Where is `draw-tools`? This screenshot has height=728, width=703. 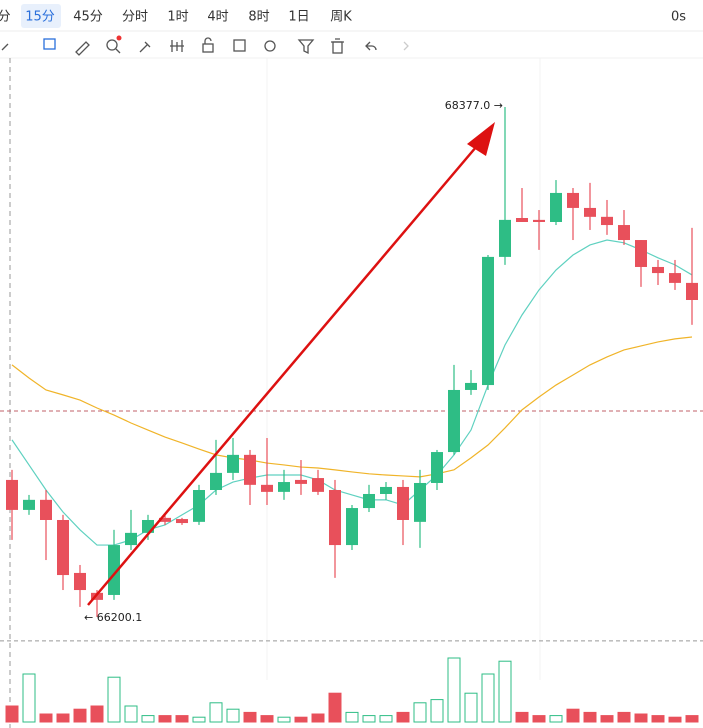 draw-tools is located at coordinates (205, 45).